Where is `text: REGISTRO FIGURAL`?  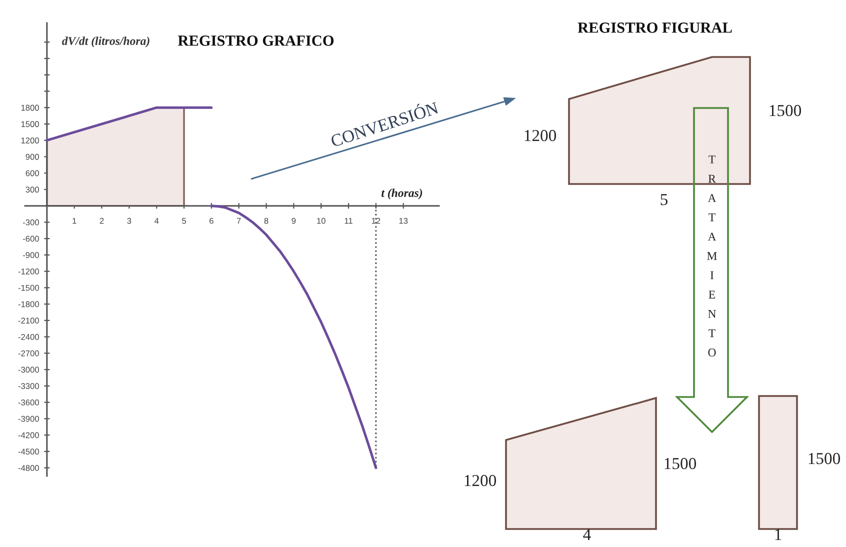 text: REGISTRO FIGURAL is located at coordinates (655, 27).